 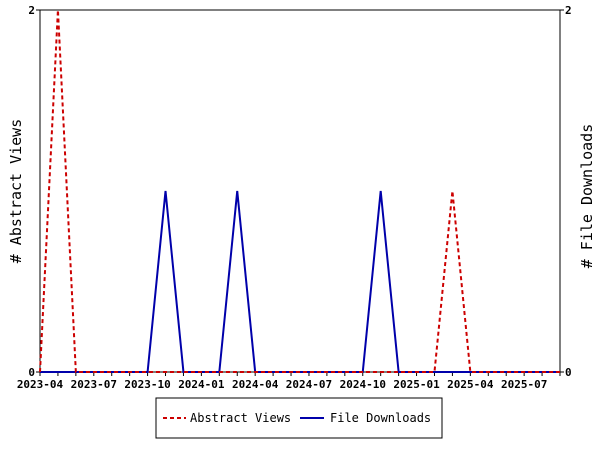 I want to click on legend-label-file-downloads: File Downloads, so click(x=380, y=418).